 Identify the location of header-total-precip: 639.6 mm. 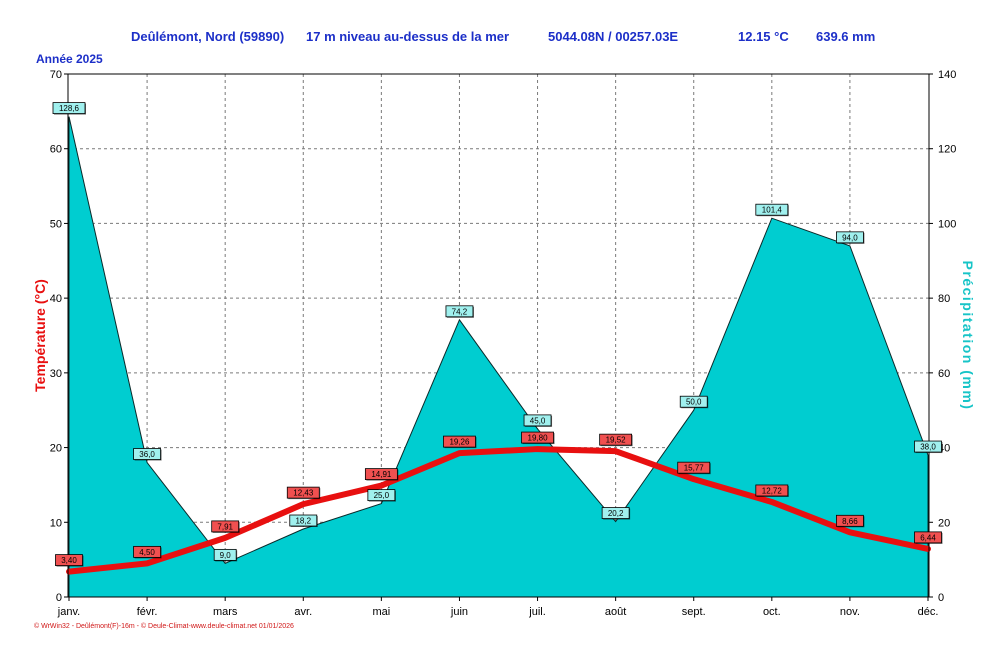
(846, 36).